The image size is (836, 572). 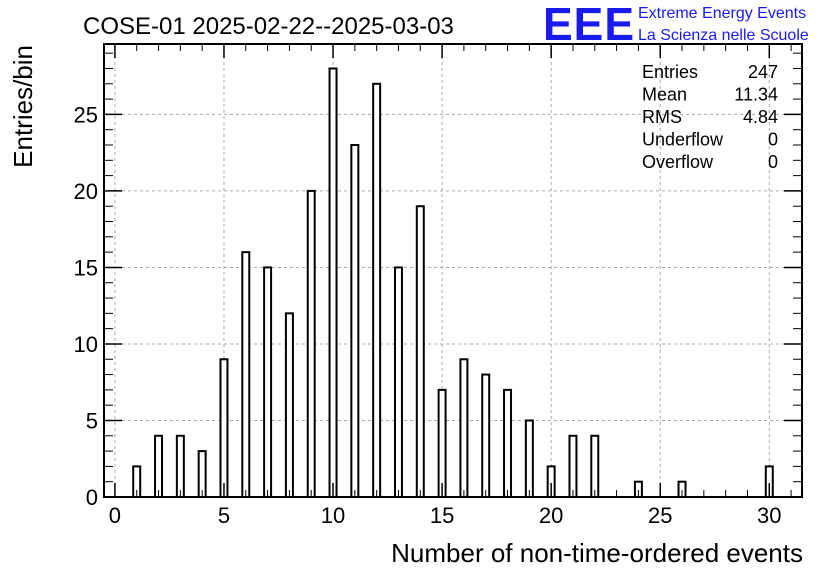 What do you see at coordinates (760, 117) in the screenshot?
I see `stats-value: 4.84` at bounding box center [760, 117].